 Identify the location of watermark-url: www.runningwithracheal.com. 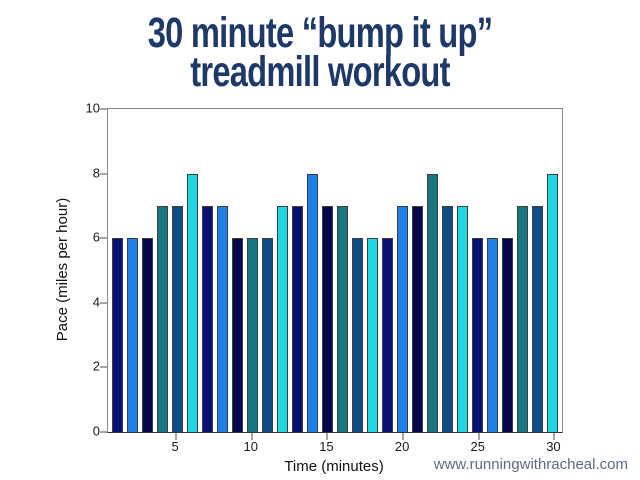
(530, 464).